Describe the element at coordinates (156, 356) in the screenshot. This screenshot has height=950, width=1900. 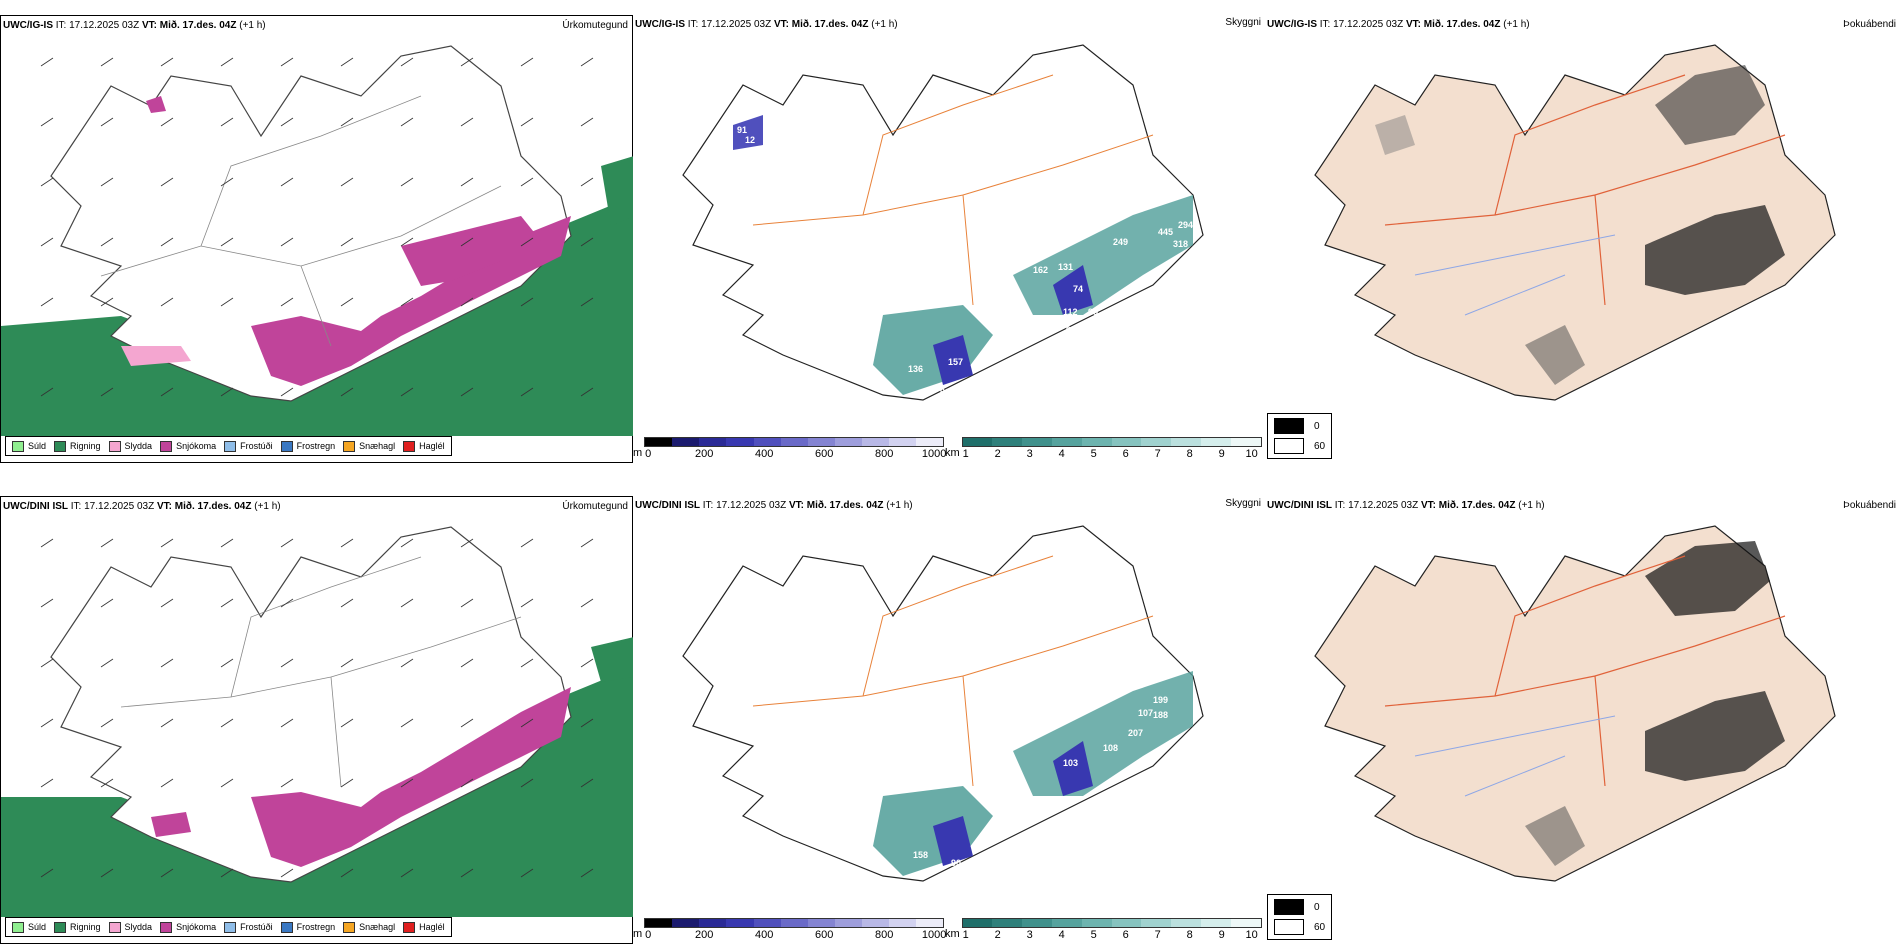
I see `sleet-area` at that location.